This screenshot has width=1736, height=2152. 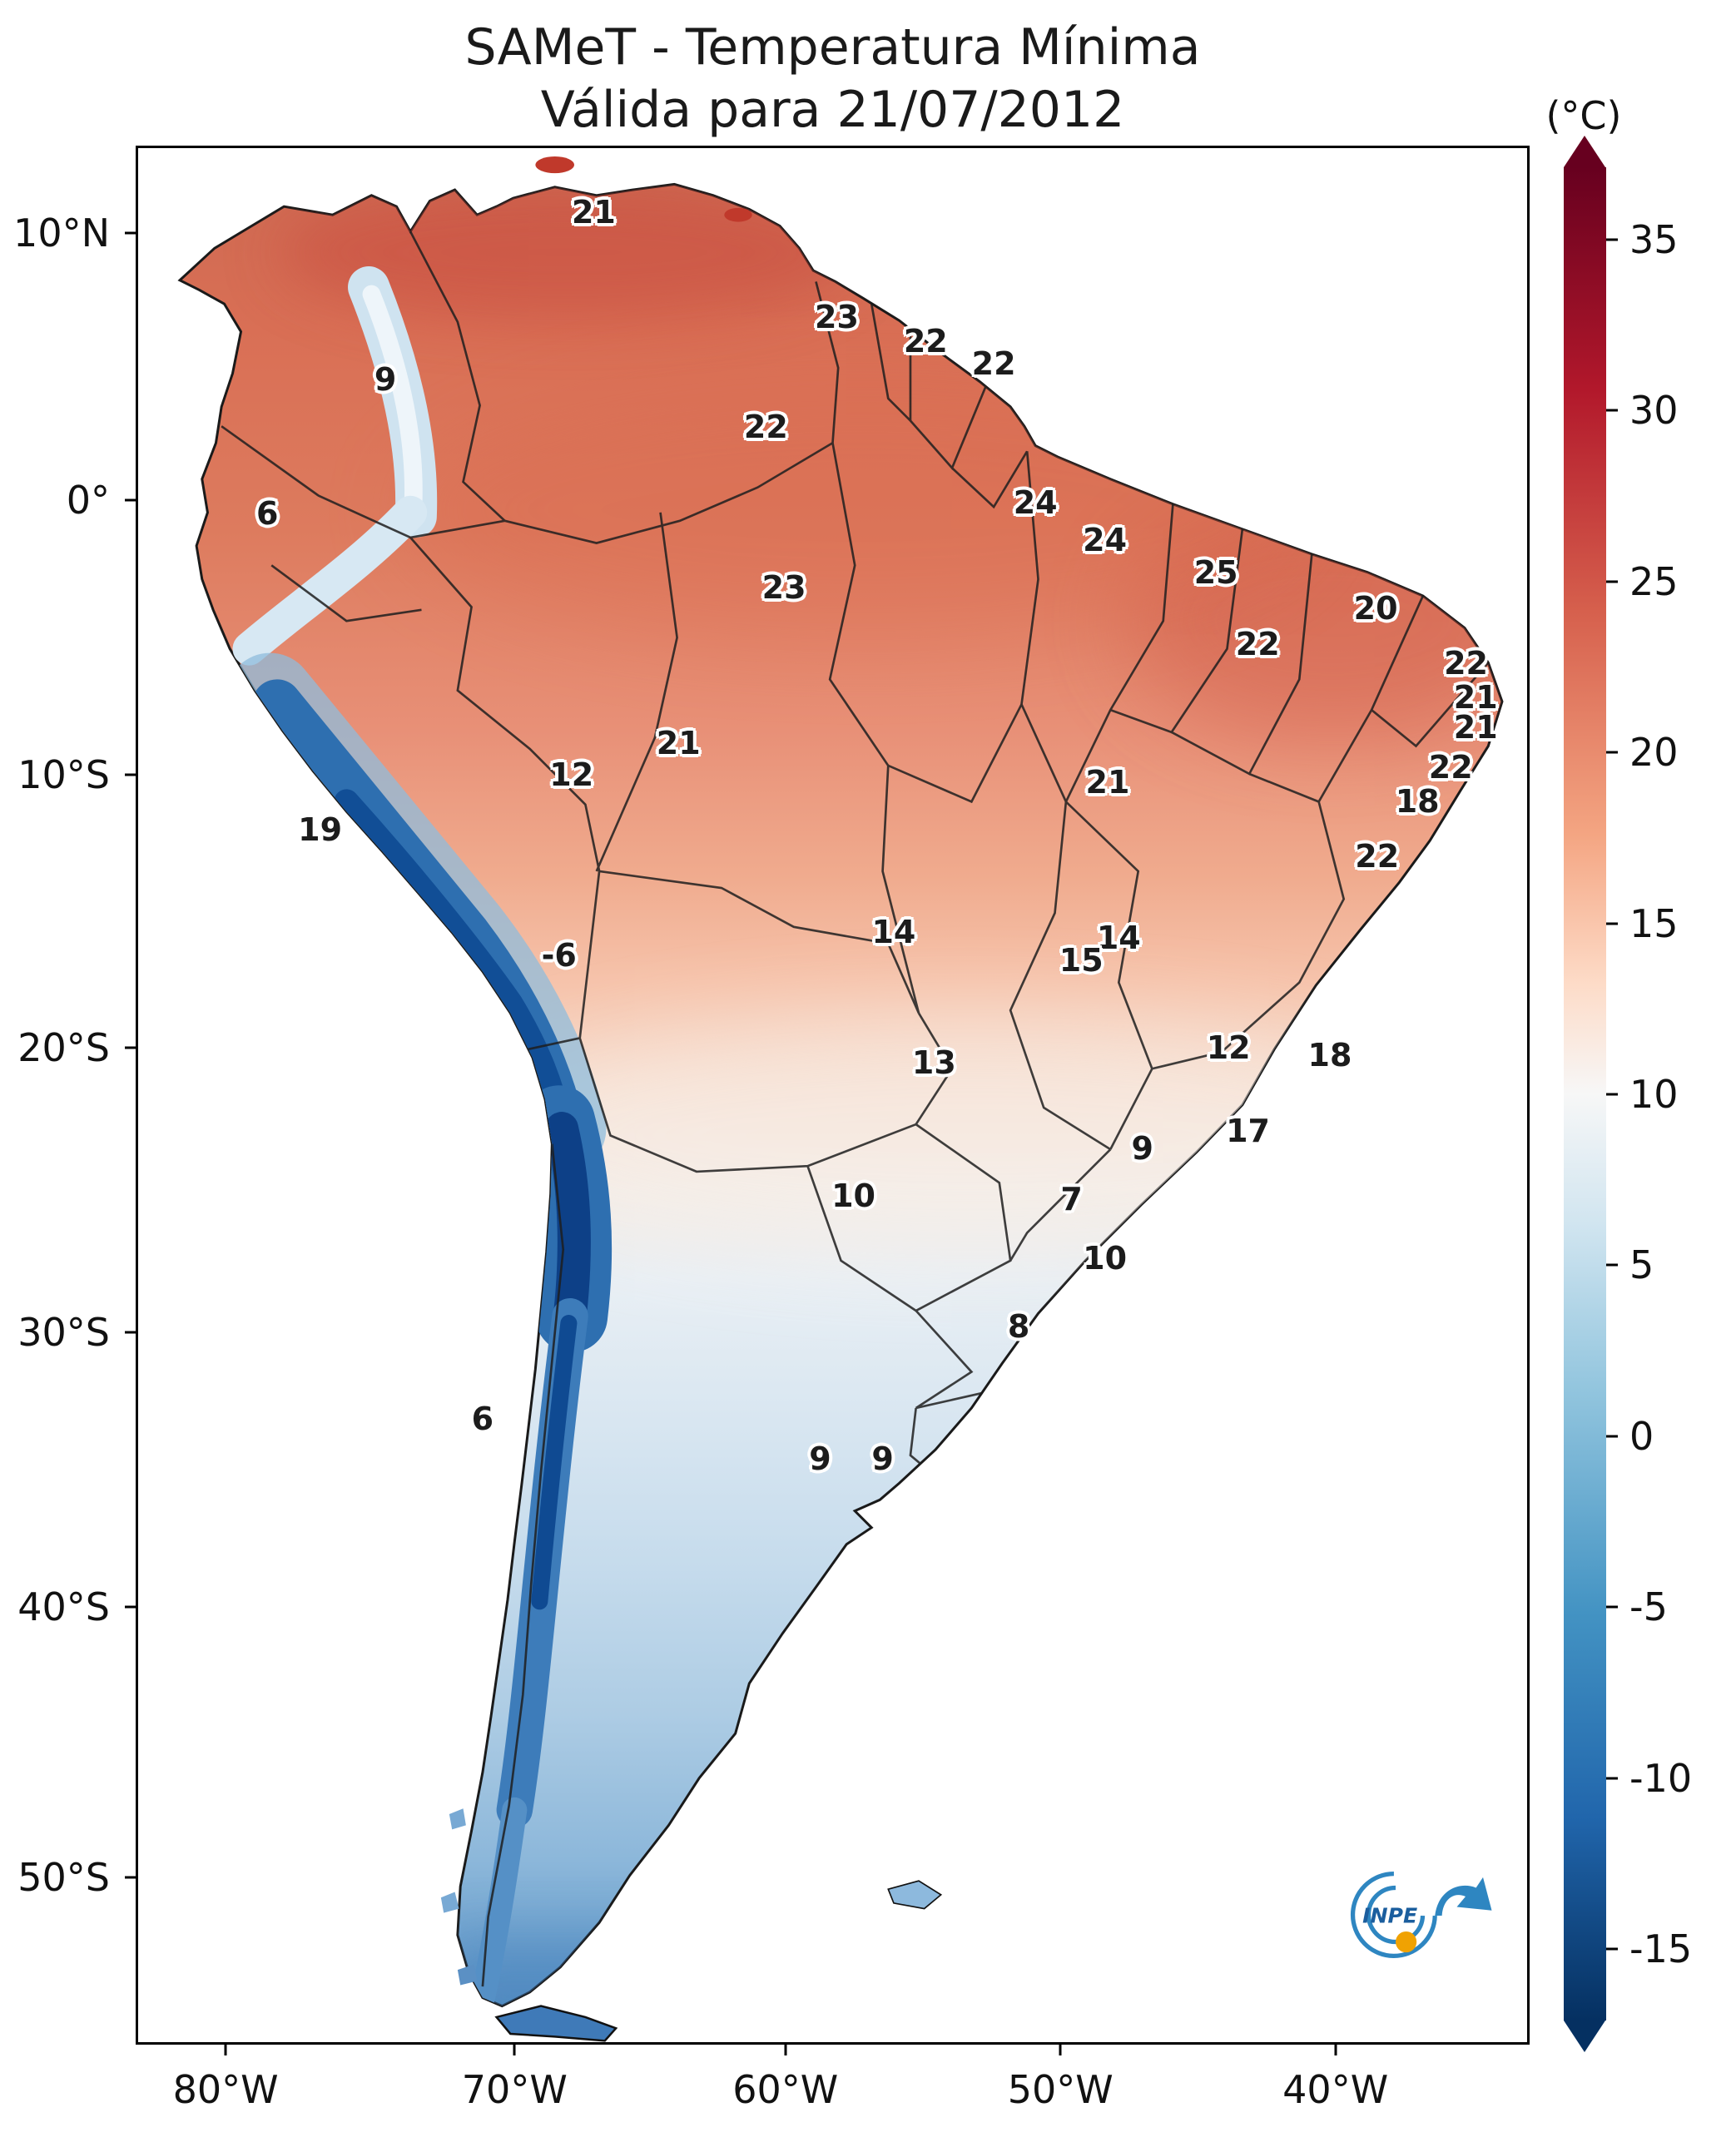 What do you see at coordinates (1336, 2089) in the screenshot?
I see `x-axis-label: 40°W` at bounding box center [1336, 2089].